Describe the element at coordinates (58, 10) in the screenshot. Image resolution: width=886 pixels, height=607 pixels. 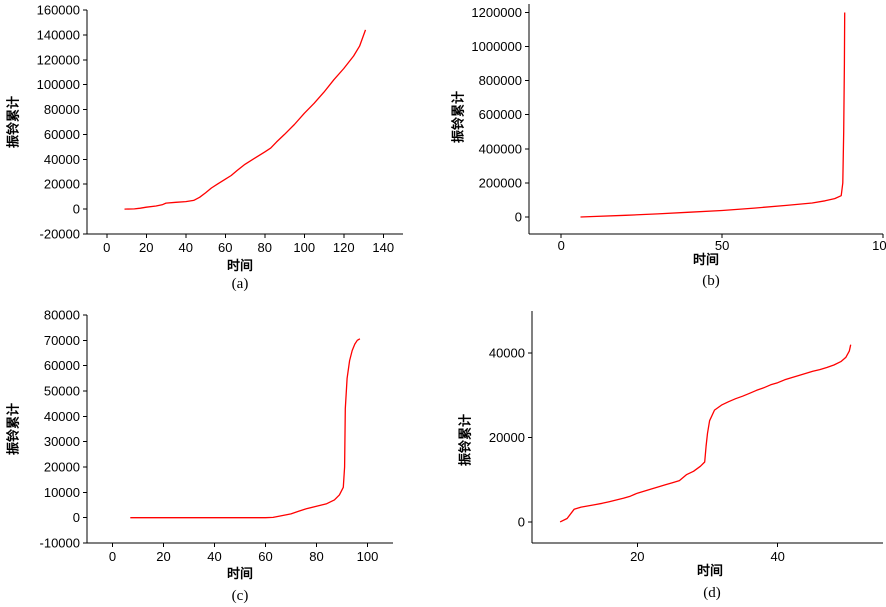
I see `y-tick-label: 160000` at that location.